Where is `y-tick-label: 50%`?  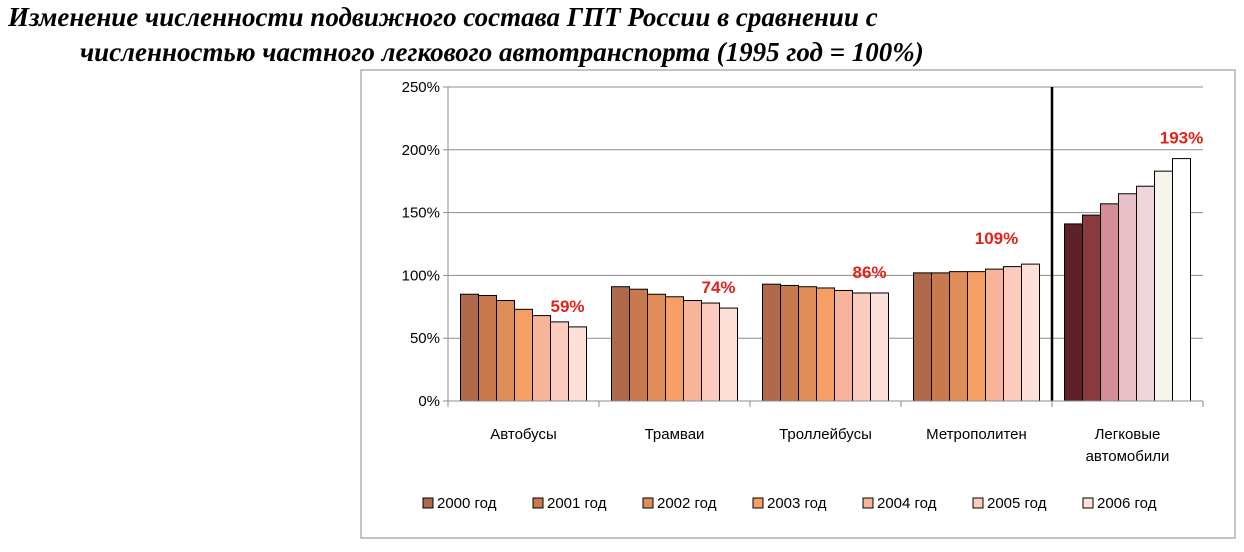 y-tick-label: 50% is located at coordinates (425, 338).